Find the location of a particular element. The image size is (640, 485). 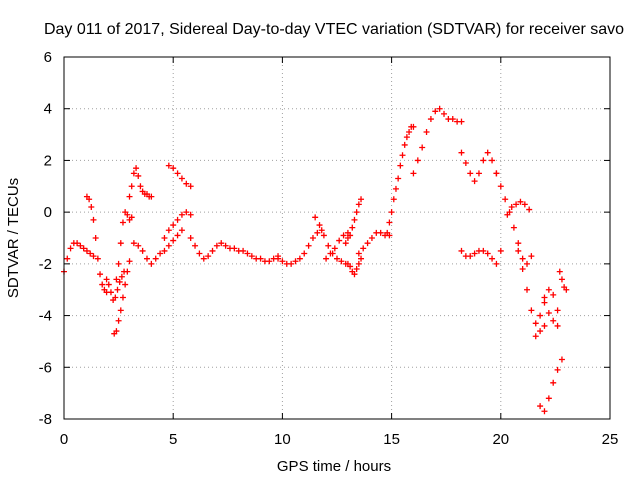

y-tick-label: -4 is located at coordinates (45, 316).